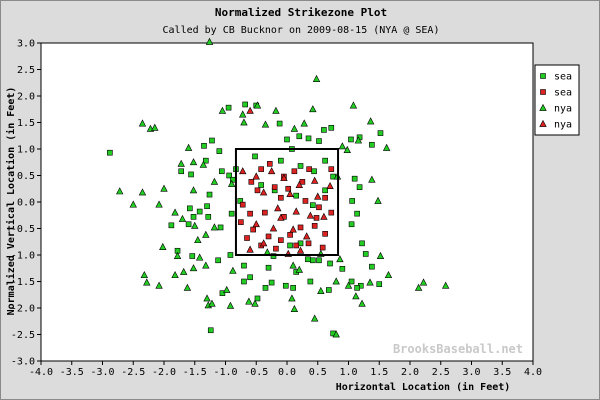 The image size is (600, 400). Describe the element at coordinates (225, 372) in the screenshot. I see `x-tick-label: -1.0` at that location.